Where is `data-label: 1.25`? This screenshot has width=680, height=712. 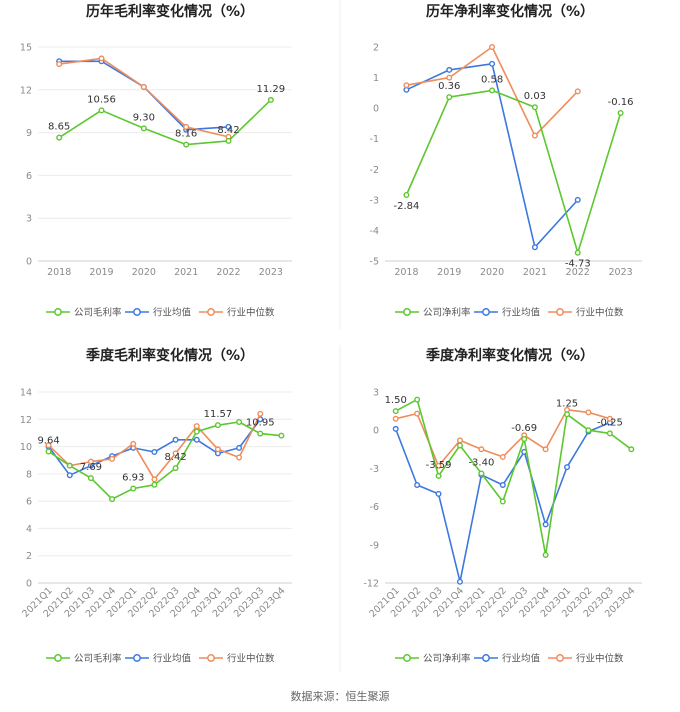 data-label: 1.25 is located at coordinates (567, 403).